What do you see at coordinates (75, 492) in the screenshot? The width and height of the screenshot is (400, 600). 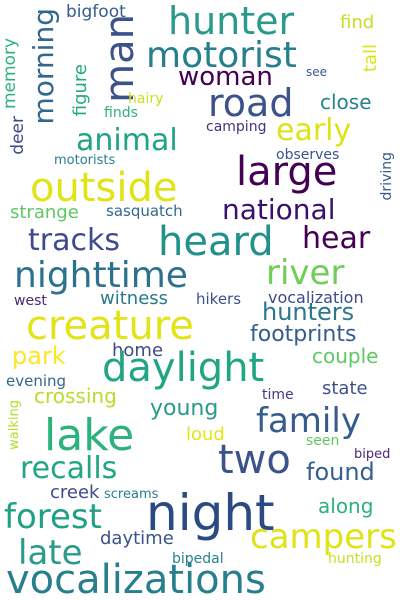 I see `word-creek: creek` at bounding box center [75, 492].